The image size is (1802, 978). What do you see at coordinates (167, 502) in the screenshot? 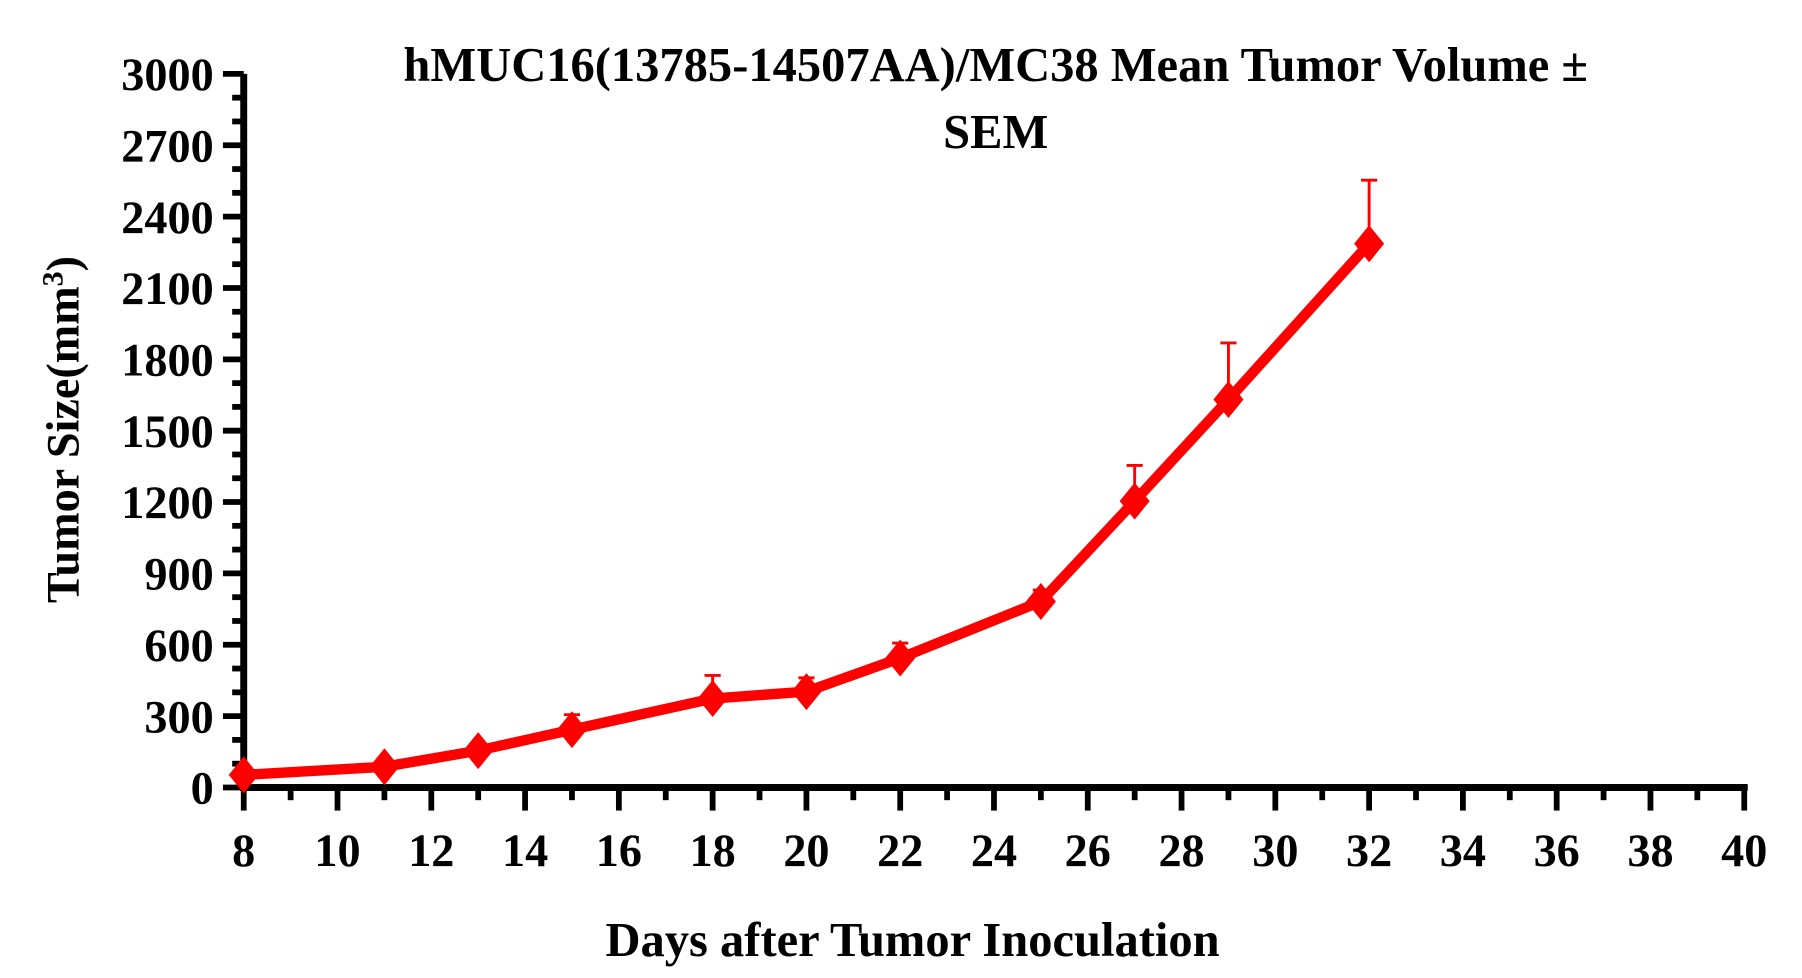
I see `y-tick-label: 1200` at bounding box center [167, 502].